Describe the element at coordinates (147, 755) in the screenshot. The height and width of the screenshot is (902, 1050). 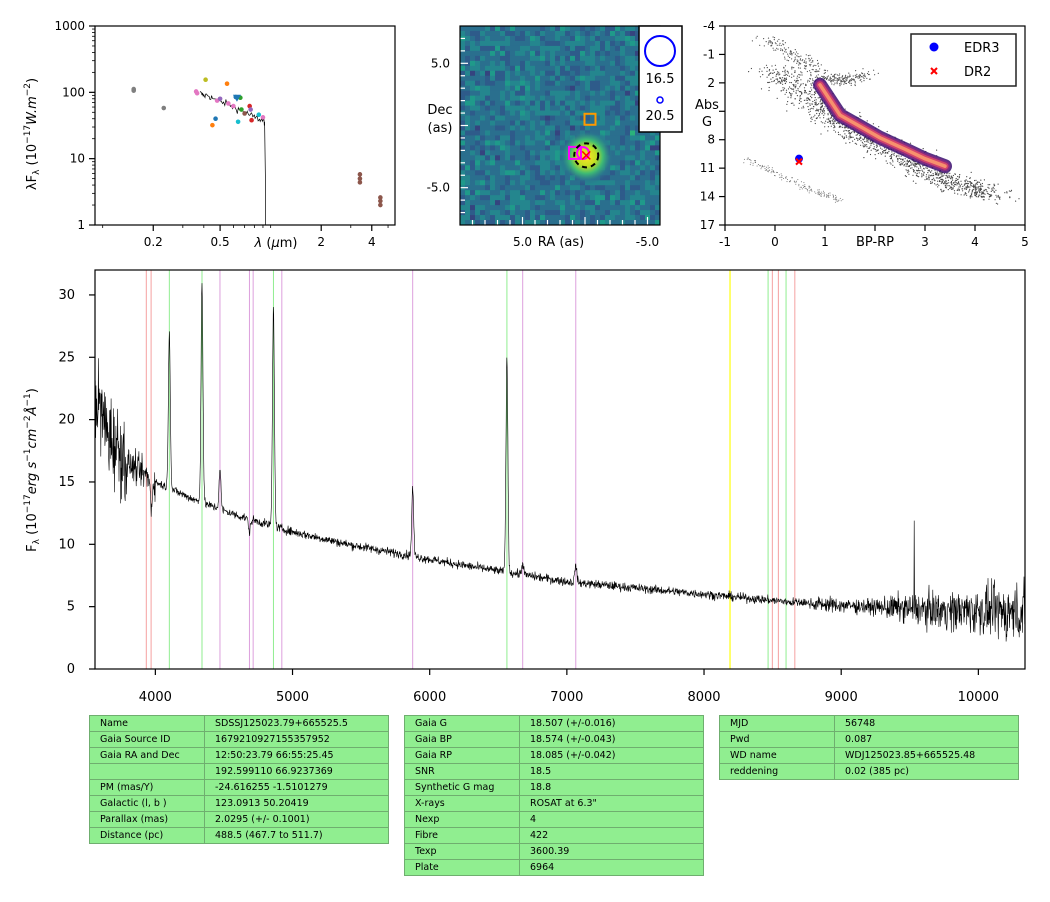
I see `table-key-cell: Gaia RA and Dec` at that location.